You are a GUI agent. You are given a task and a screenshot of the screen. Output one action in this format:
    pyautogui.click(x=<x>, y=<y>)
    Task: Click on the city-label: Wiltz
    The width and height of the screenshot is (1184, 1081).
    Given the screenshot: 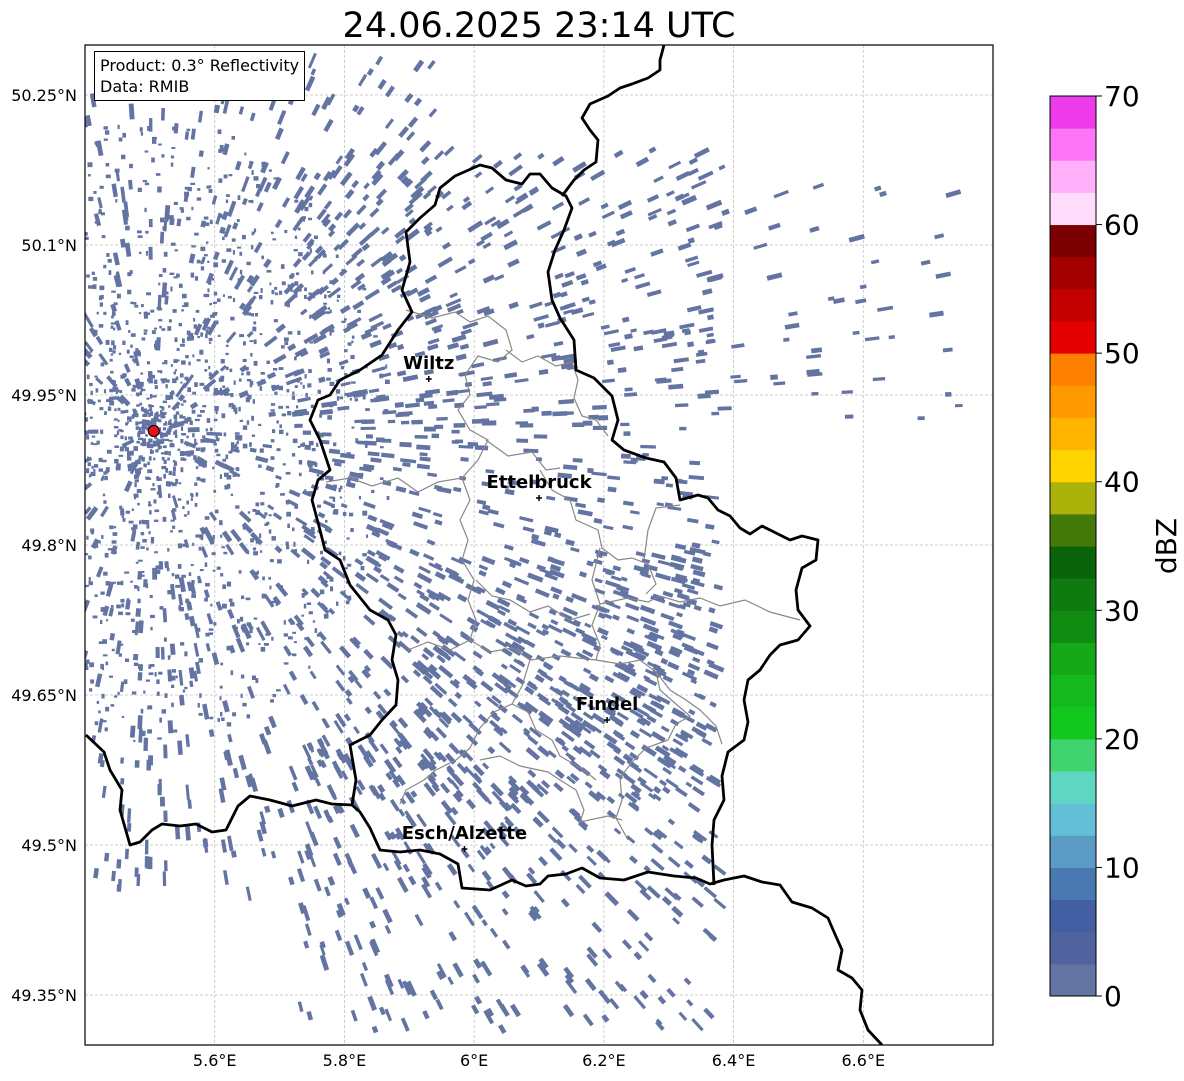 What is the action you would take?
    pyautogui.click(x=428, y=363)
    